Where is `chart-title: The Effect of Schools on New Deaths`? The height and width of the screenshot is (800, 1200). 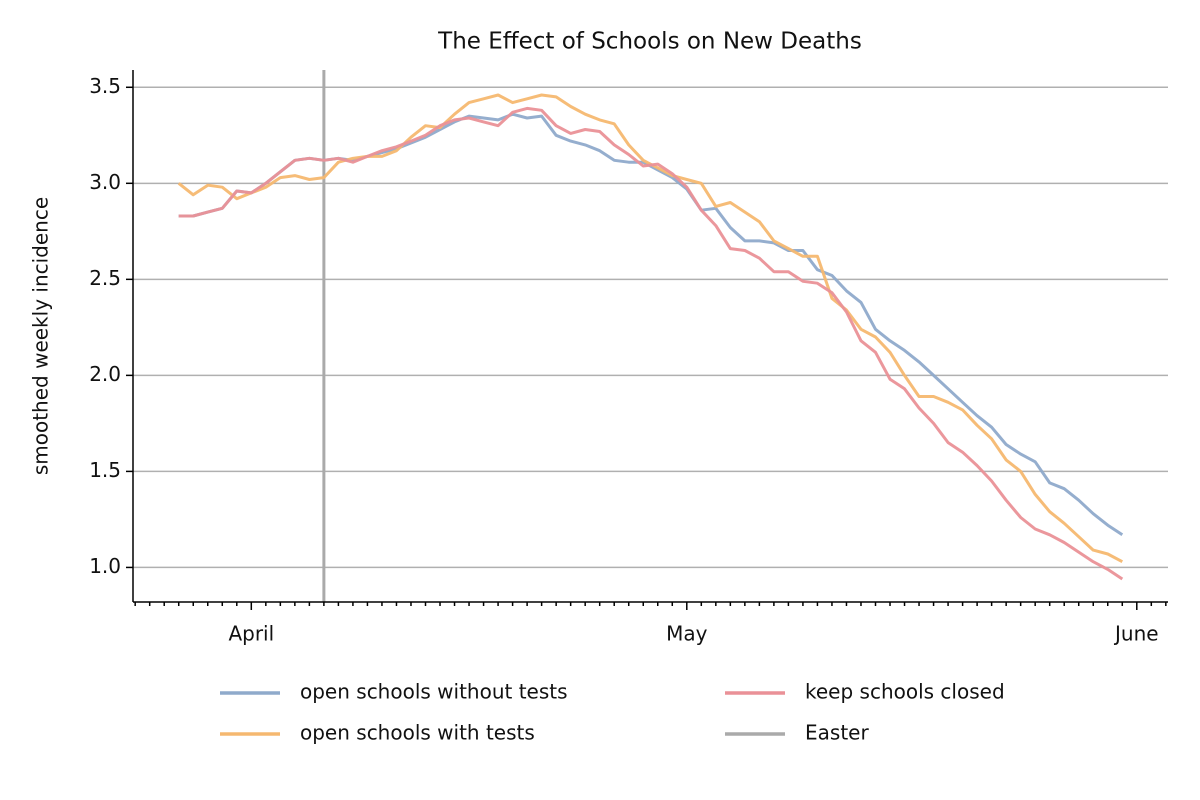 chart-title: The Effect of Schools on New Deaths is located at coordinates (649, 42).